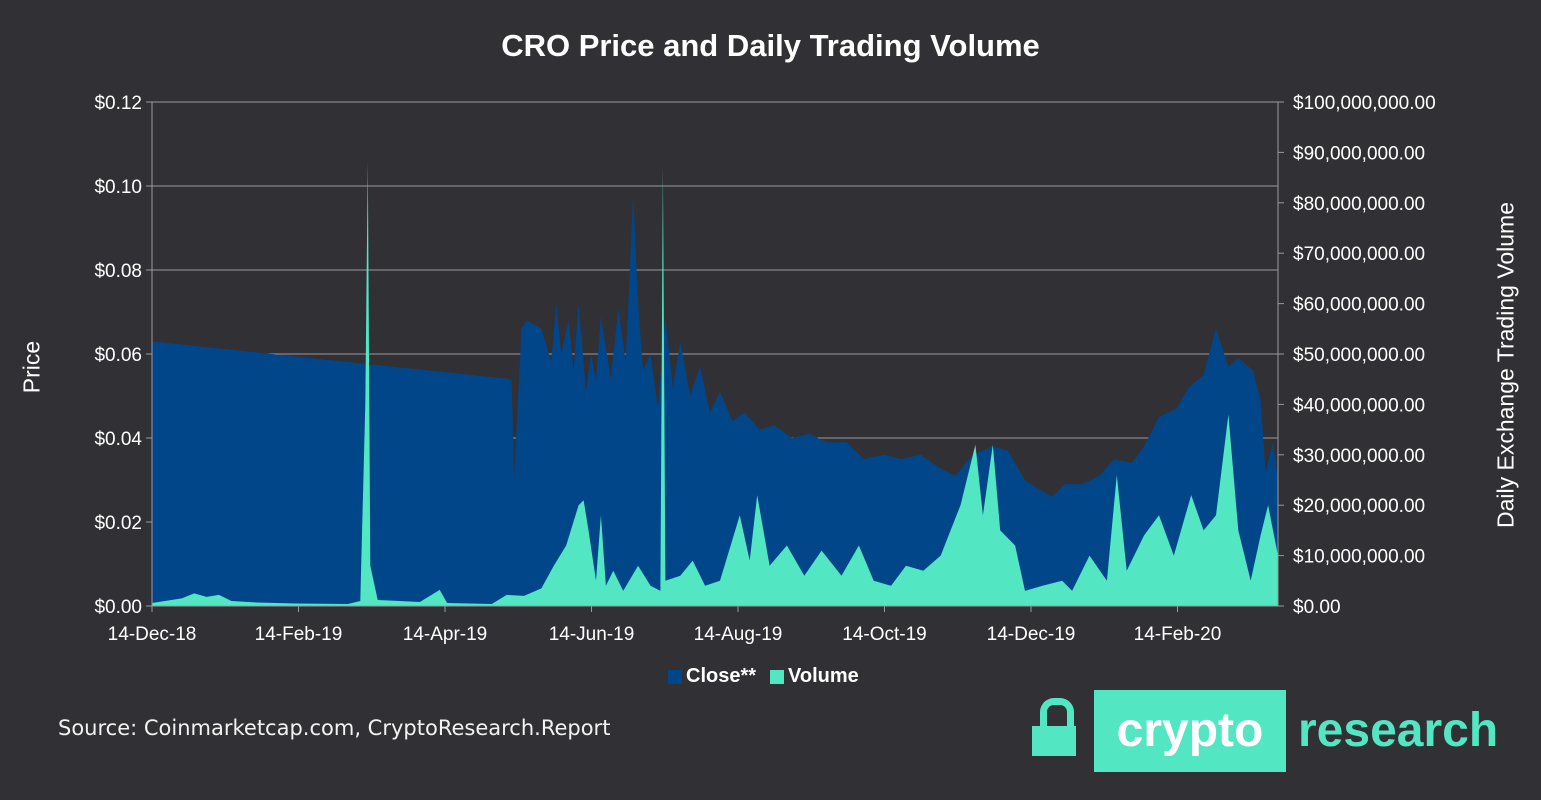 The image size is (1541, 800). I want to click on y-left-tick-label: $0.02, so click(118, 523).